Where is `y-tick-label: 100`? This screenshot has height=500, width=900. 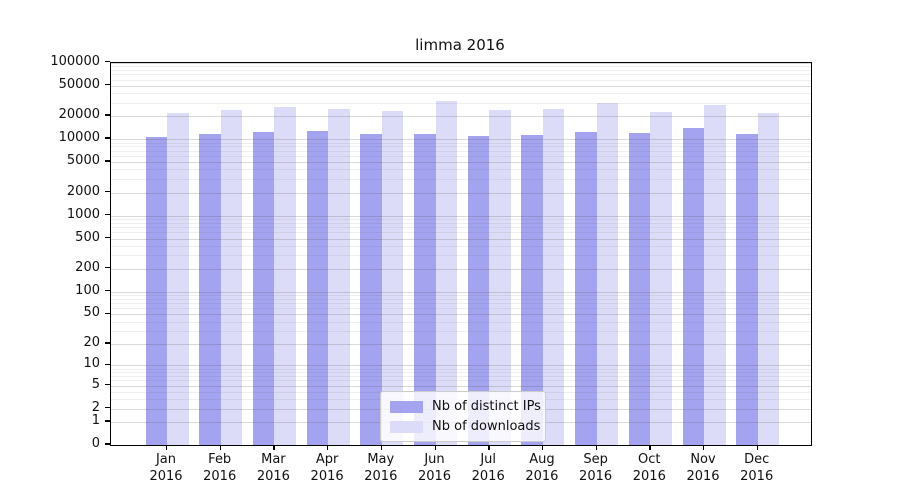
y-tick-label: 100 is located at coordinates (87, 290).